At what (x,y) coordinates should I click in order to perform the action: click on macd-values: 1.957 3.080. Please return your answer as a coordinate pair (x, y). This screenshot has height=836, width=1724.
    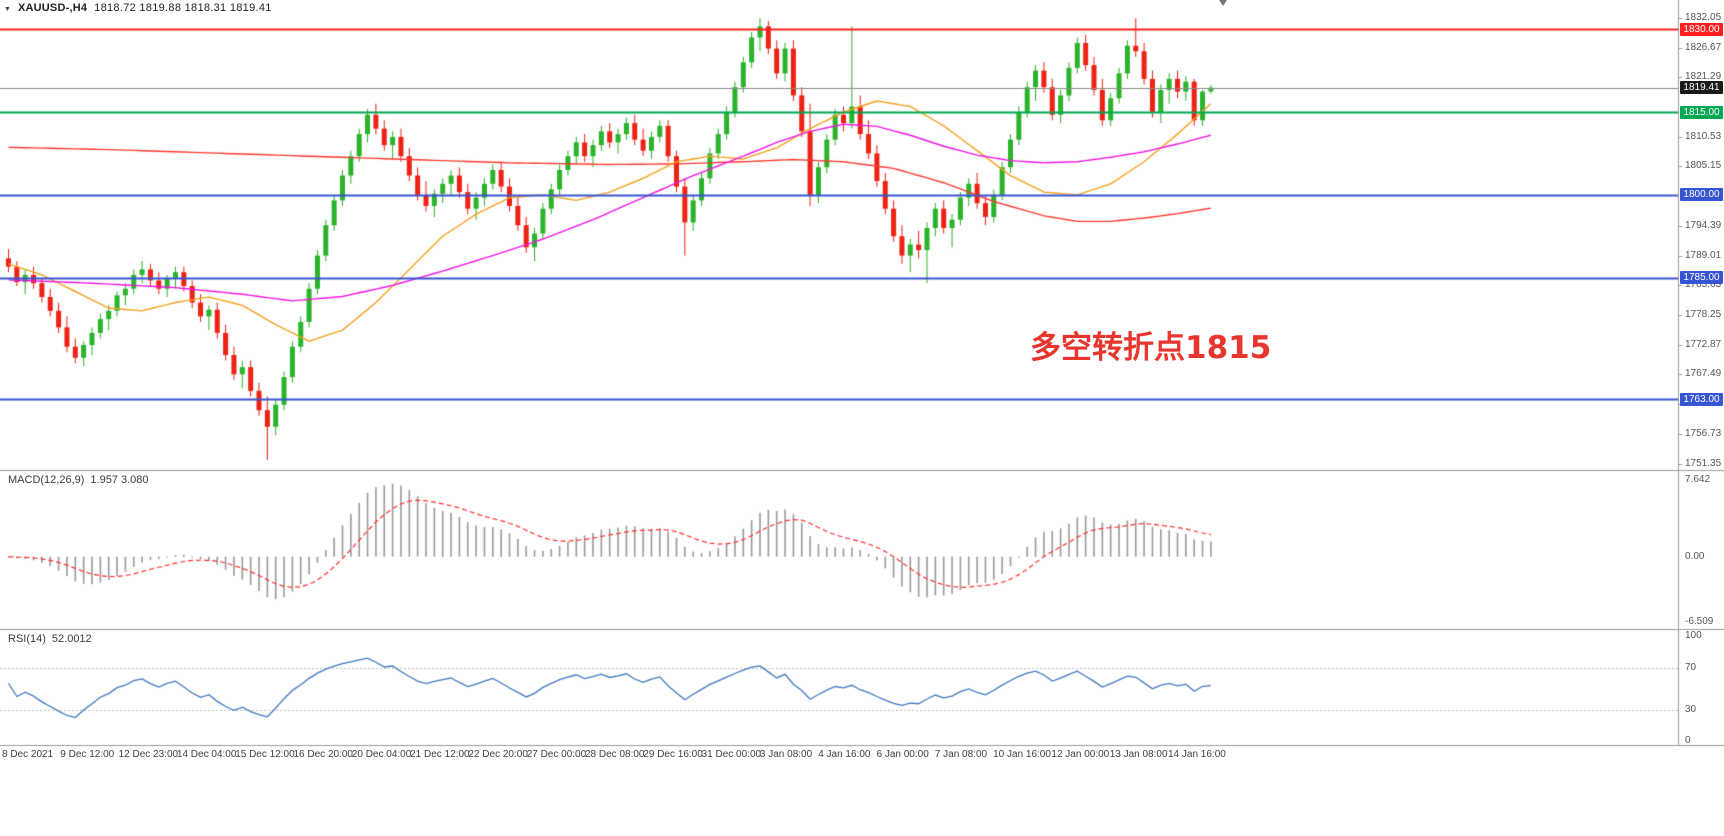
    Looking at the image, I should click on (119, 480).